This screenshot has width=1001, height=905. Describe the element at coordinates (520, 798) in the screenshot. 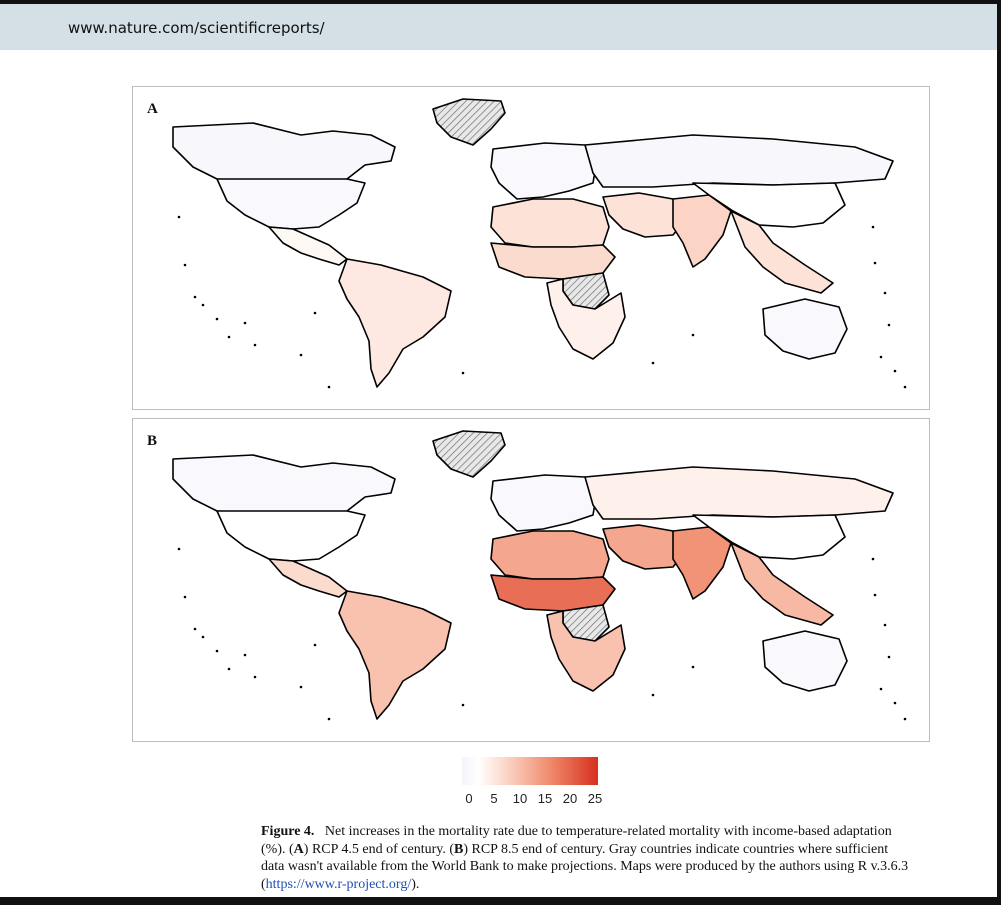

I see `legend-tick: 10` at that location.